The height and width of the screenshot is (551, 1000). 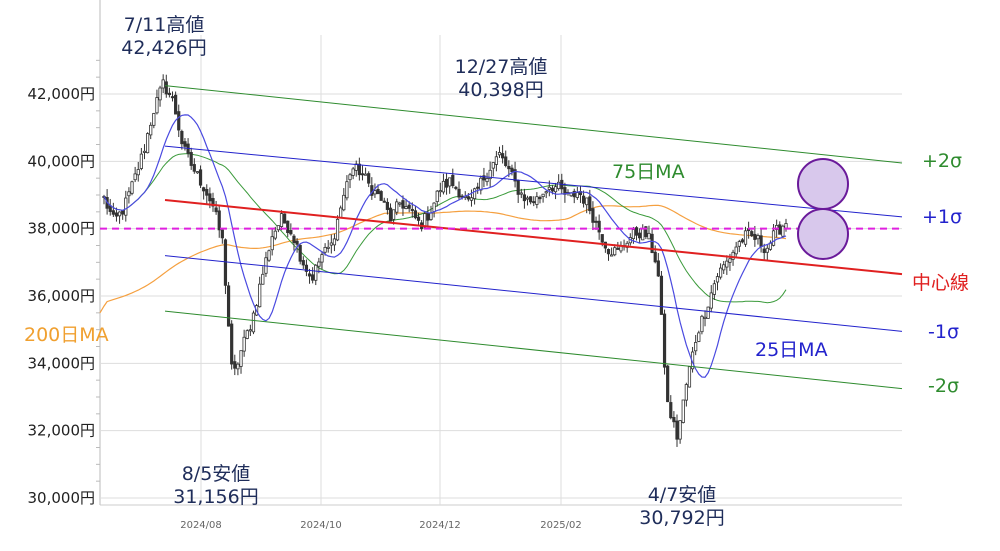 What do you see at coordinates (66, 335) in the screenshot?
I see `label-ma200: 200日MA` at bounding box center [66, 335].